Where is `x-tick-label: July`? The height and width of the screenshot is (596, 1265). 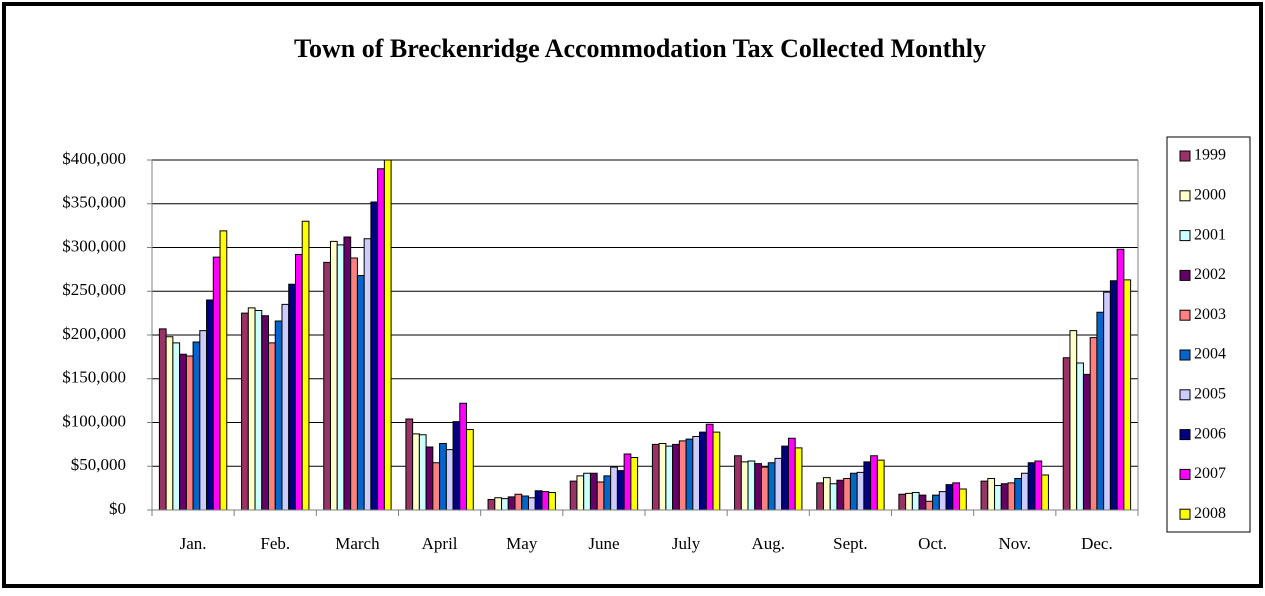 x-tick-label: July is located at coordinates (686, 543).